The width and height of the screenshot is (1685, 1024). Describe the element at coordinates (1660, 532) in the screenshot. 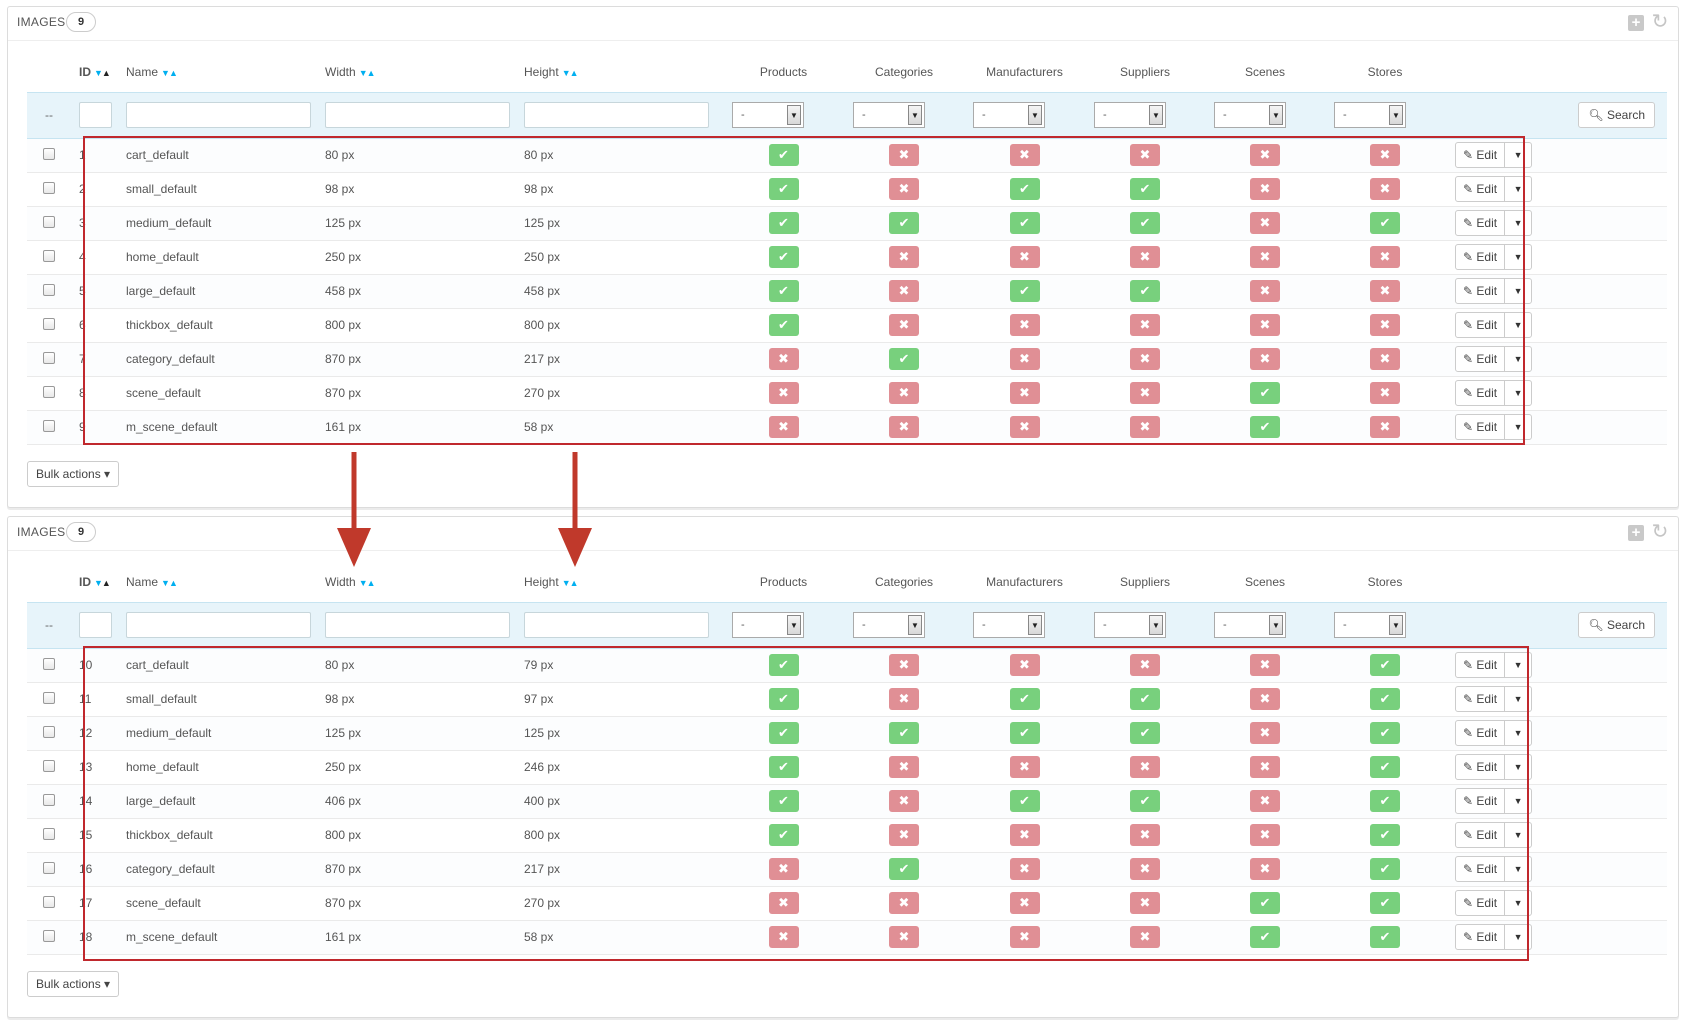

I see `refresh-icon: ↻` at that location.